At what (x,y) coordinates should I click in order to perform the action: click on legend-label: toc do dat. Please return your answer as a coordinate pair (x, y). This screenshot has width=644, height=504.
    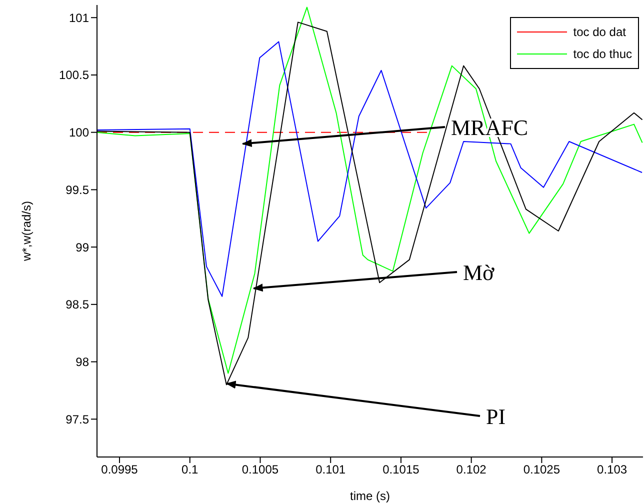
    Looking at the image, I should click on (599, 32).